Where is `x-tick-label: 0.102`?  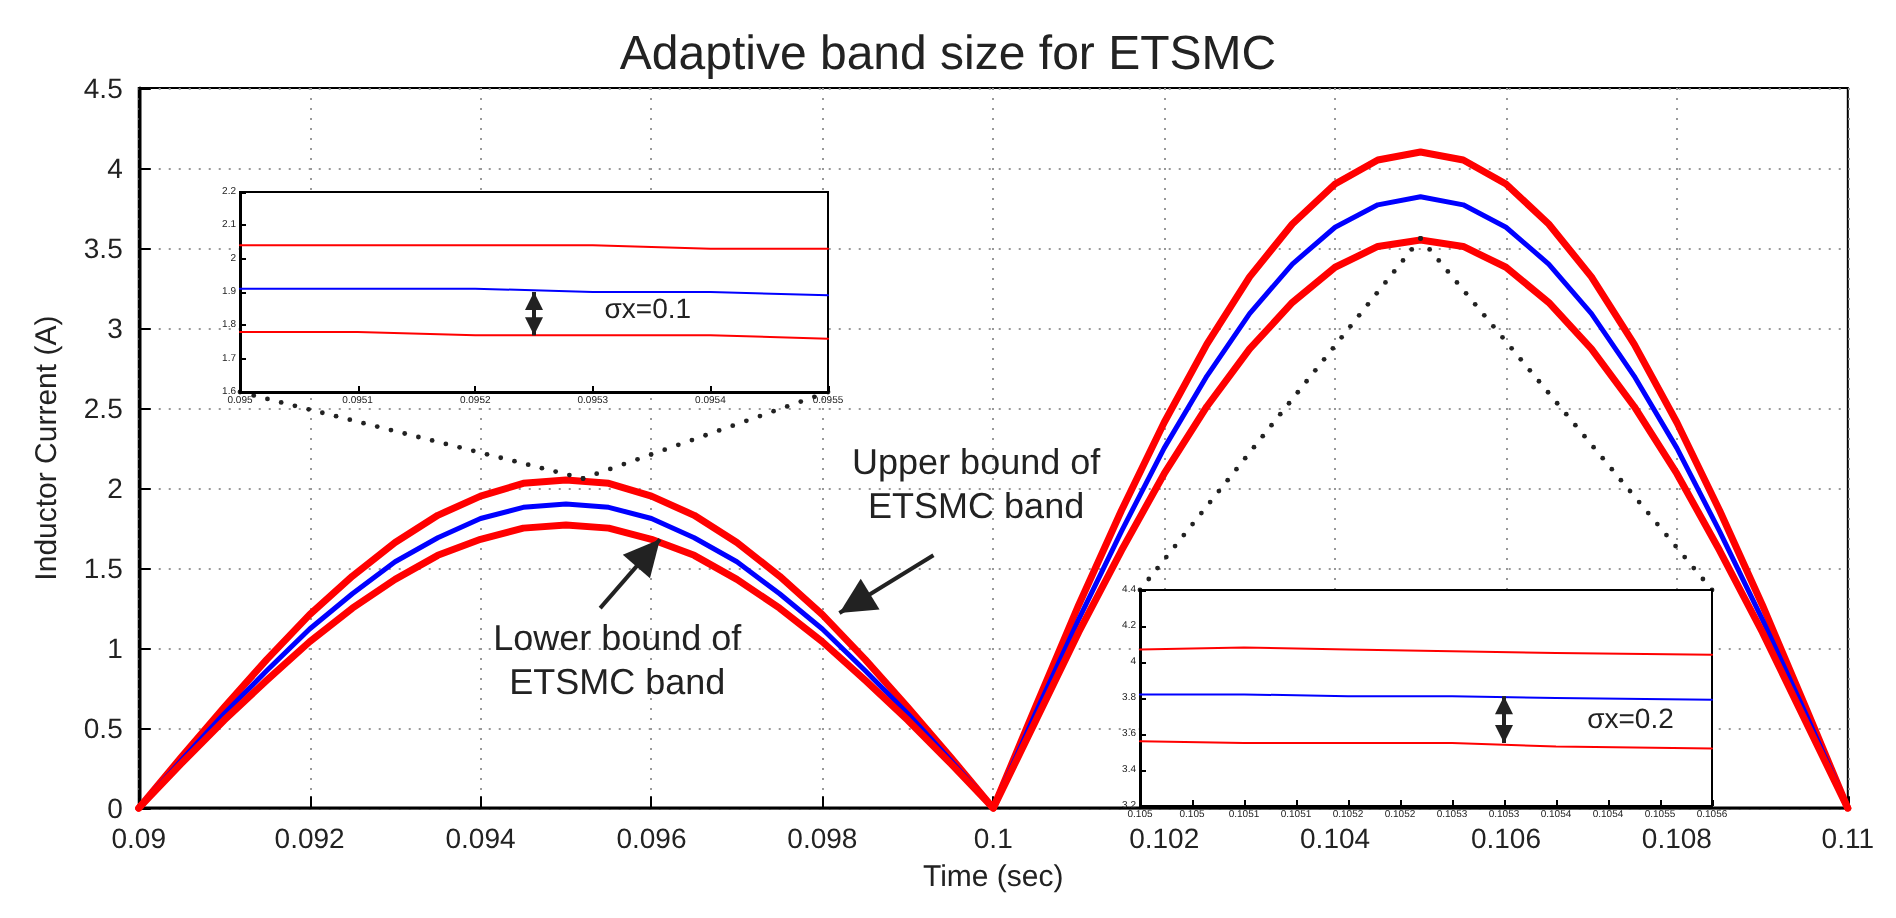
x-tick-label: 0.102 is located at coordinates (1164, 838).